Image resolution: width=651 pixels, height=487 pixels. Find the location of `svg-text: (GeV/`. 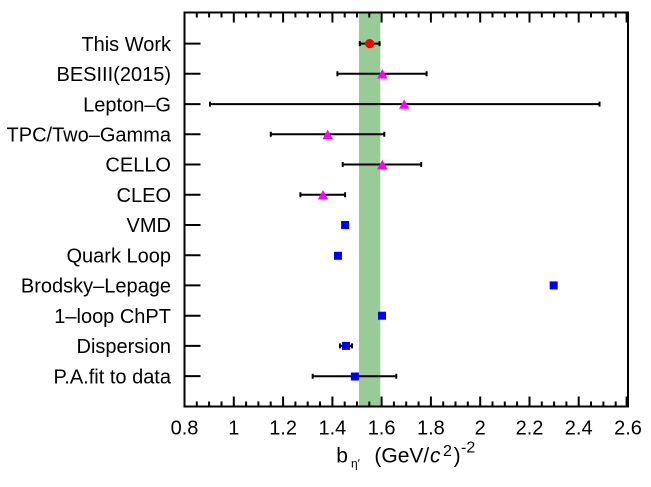

svg-text: (GeV/ is located at coordinates (401, 456).